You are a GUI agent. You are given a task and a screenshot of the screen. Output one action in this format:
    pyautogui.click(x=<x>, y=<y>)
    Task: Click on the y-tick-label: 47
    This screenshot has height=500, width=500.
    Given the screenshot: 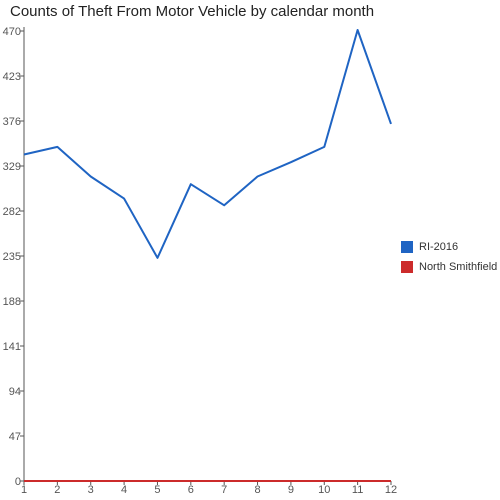 What is the action you would take?
    pyautogui.click(x=15, y=437)
    